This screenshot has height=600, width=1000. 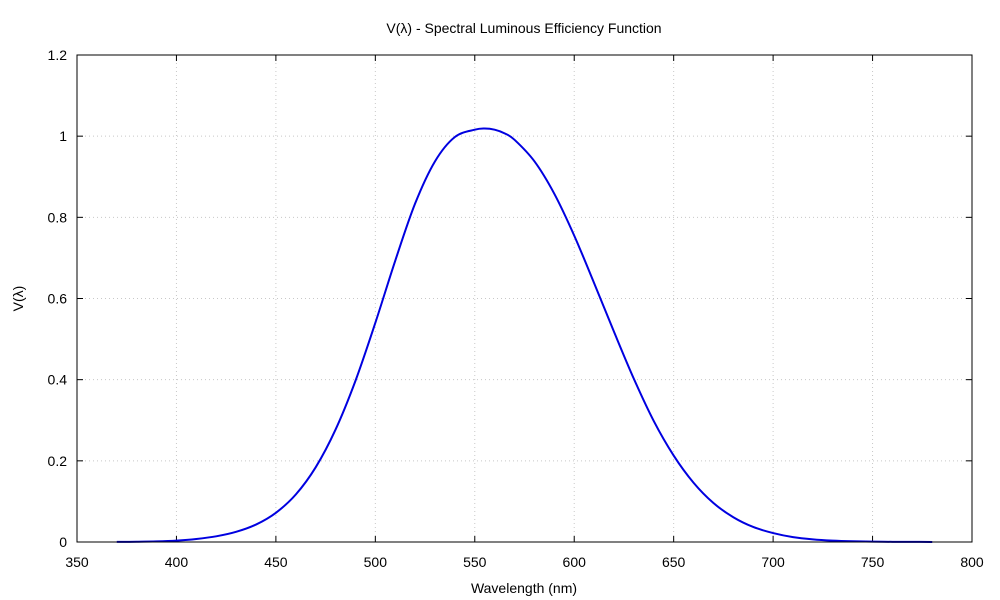 I want to click on x-tick-label: 450, so click(x=276, y=562).